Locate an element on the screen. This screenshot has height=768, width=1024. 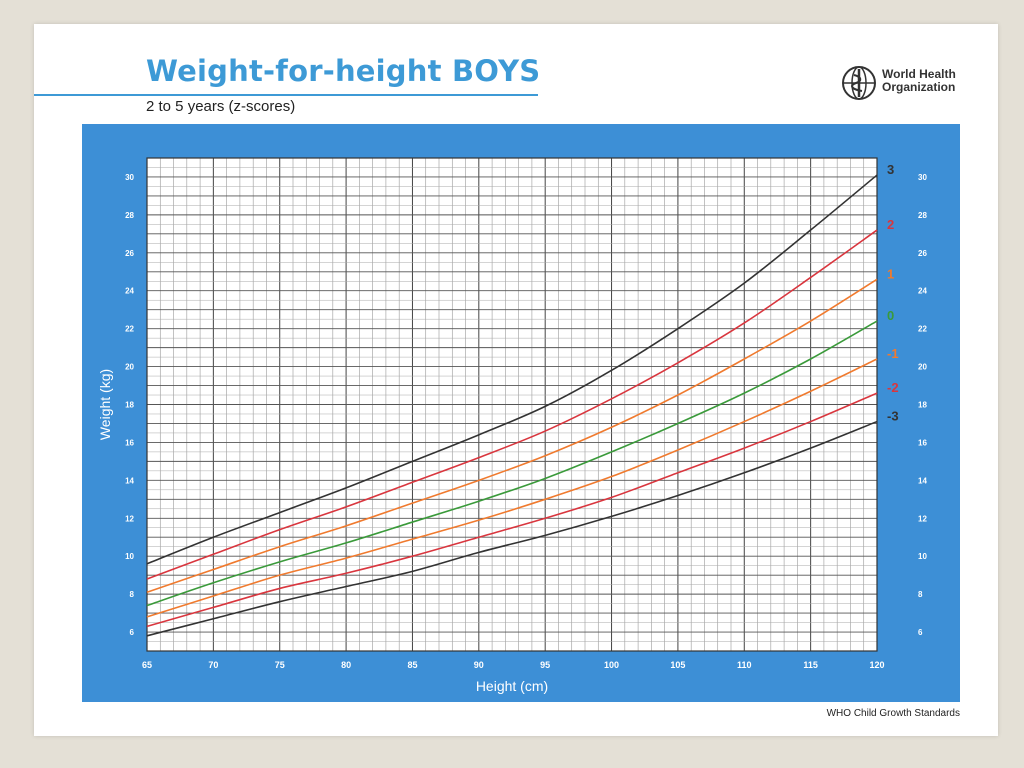
y-tick-label-left: 22 is located at coordinates (129, 329).